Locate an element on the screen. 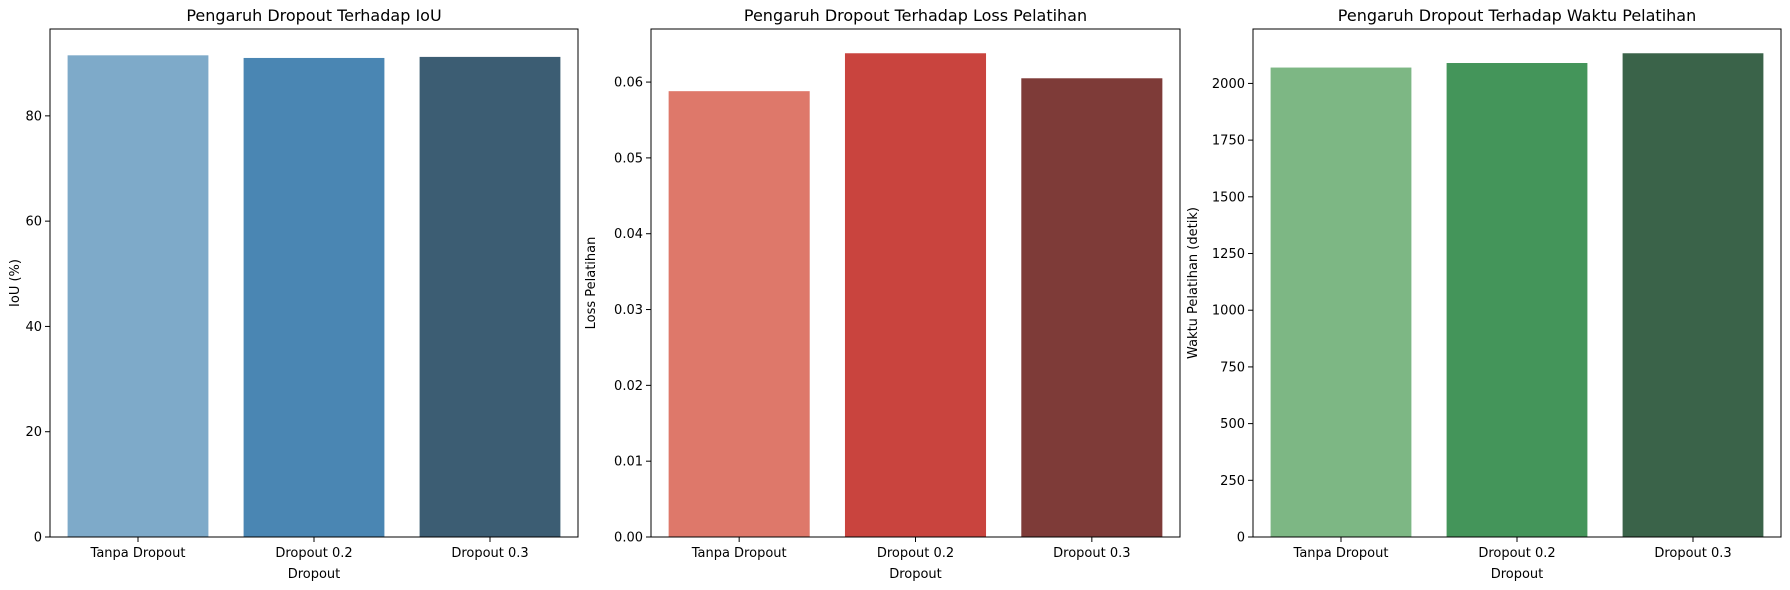 The image size is (1790, 590). y-tick-label: 0.04 is located at coordinates (628, 234).